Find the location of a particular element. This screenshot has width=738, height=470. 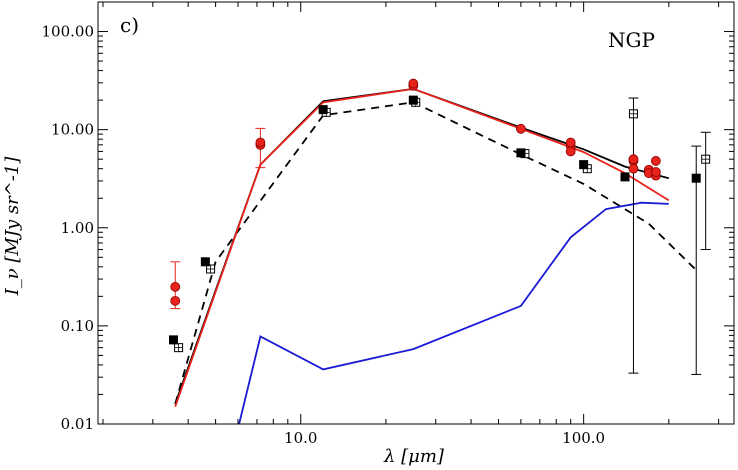

y-tick-label: 100.00 is located at coordinates (68, 32).